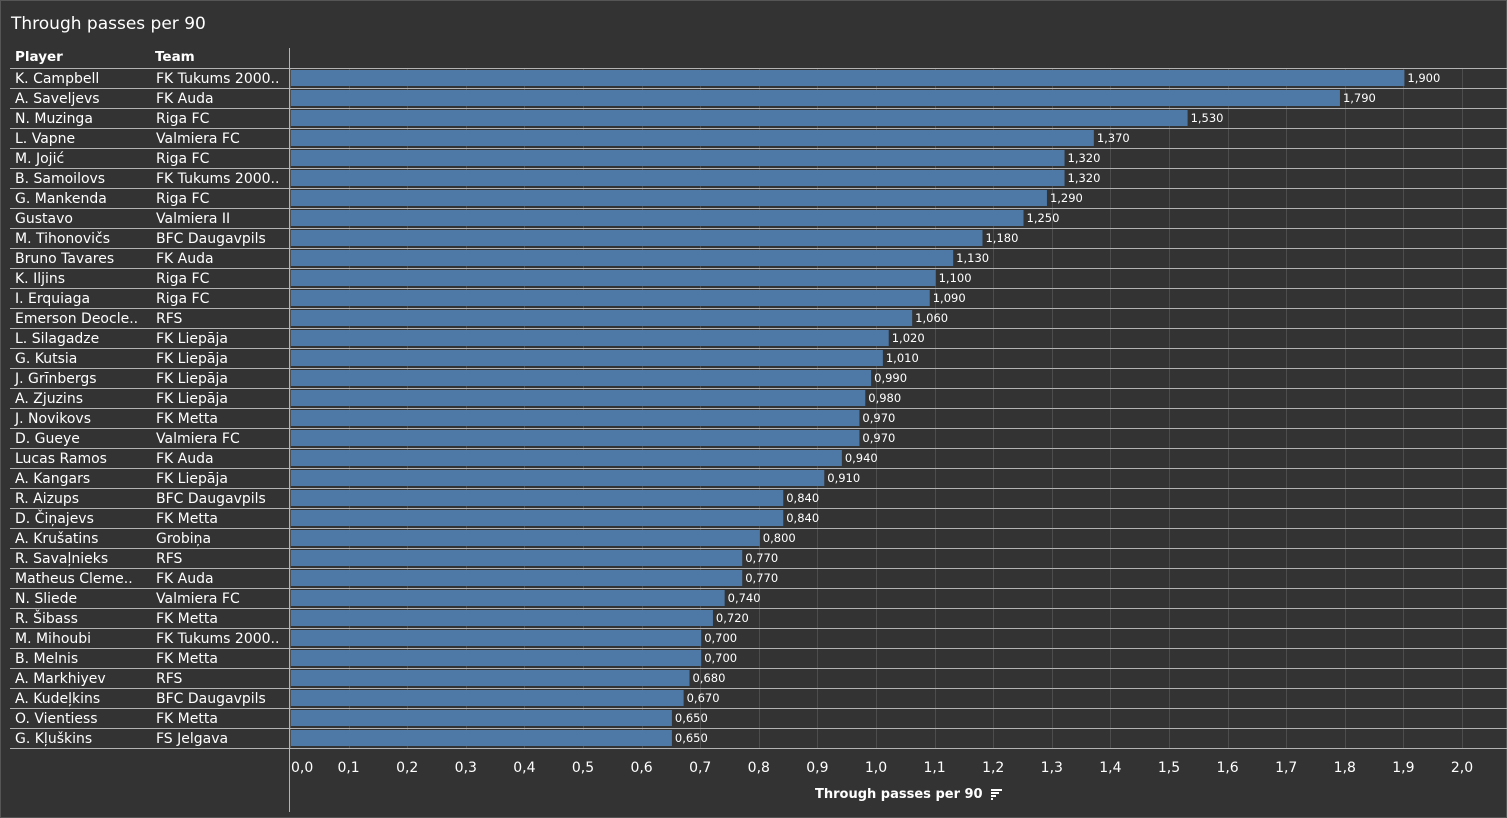 The image size is (1507, 818). What do you see at coordinates (44, 219) in the screenshot?
I see `player-name: Gustavo` at bounding box center [44, 219].